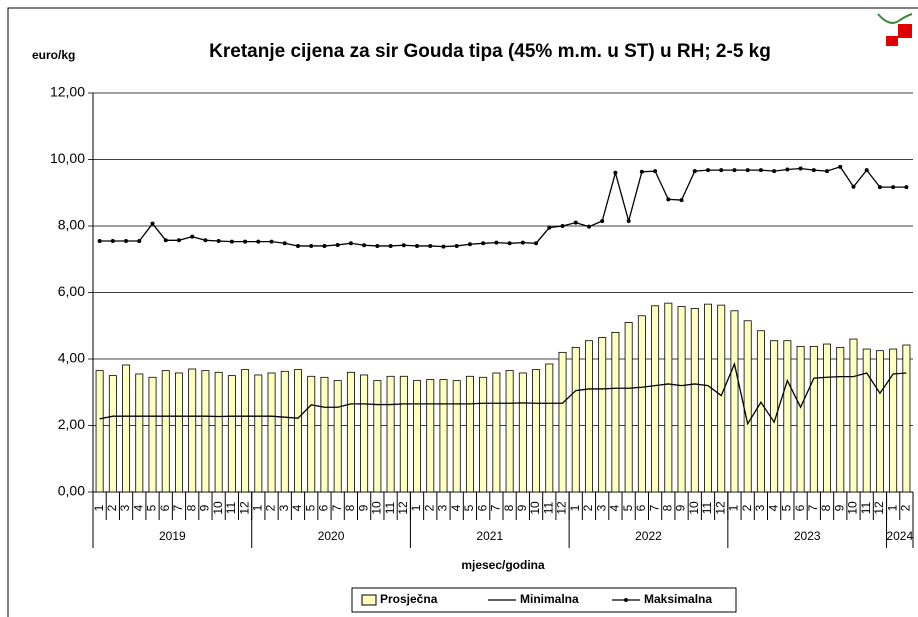 The image size is (918, 617). I want to click on year-label: 2024, so click(899, 536).